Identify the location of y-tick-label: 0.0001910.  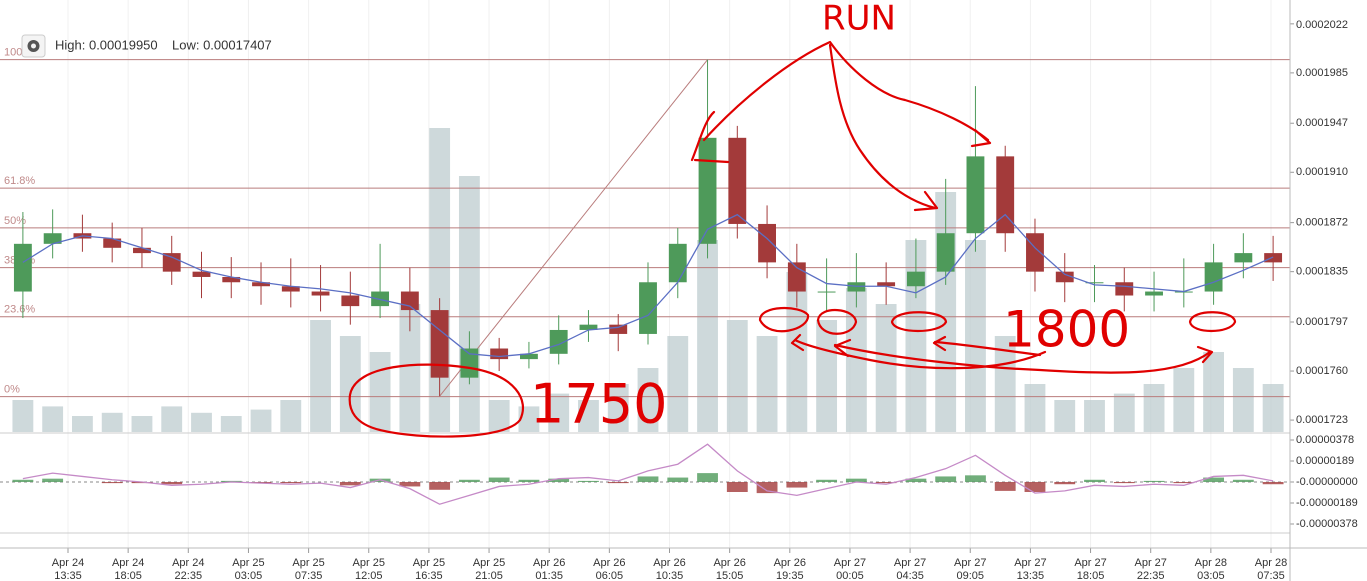
(1322, 172).